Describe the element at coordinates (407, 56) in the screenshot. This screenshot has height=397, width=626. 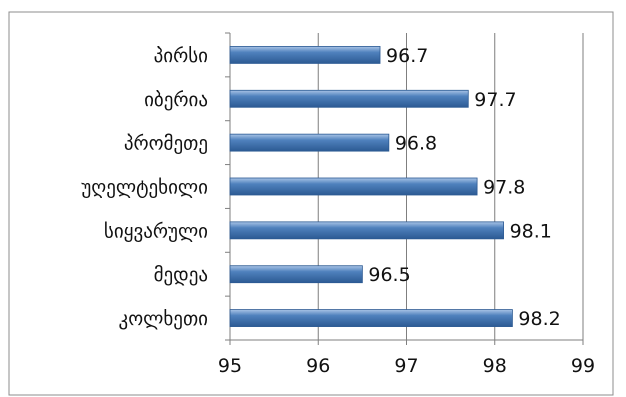
I see `data-label: 96.7` at that location.